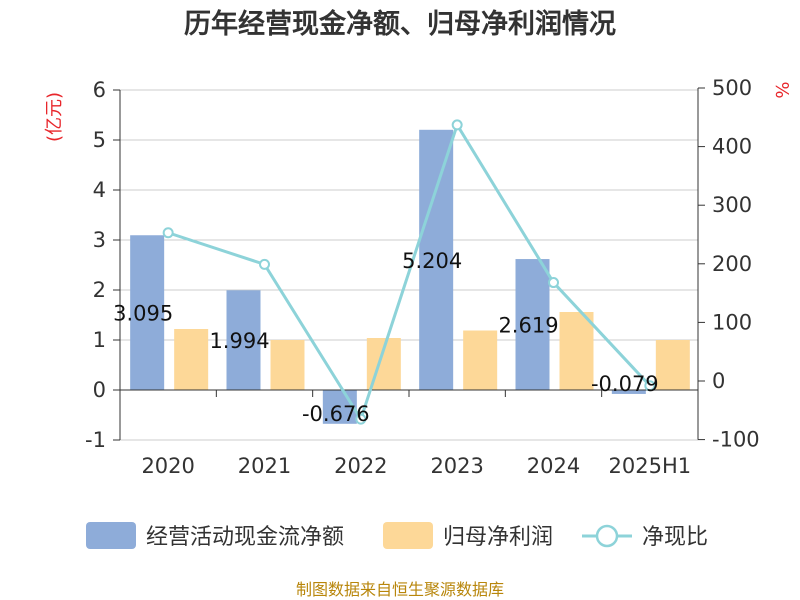 This screenshot has height=600, width=800. I want to click on right-axis-tick-label: 500, so click(732, 88).